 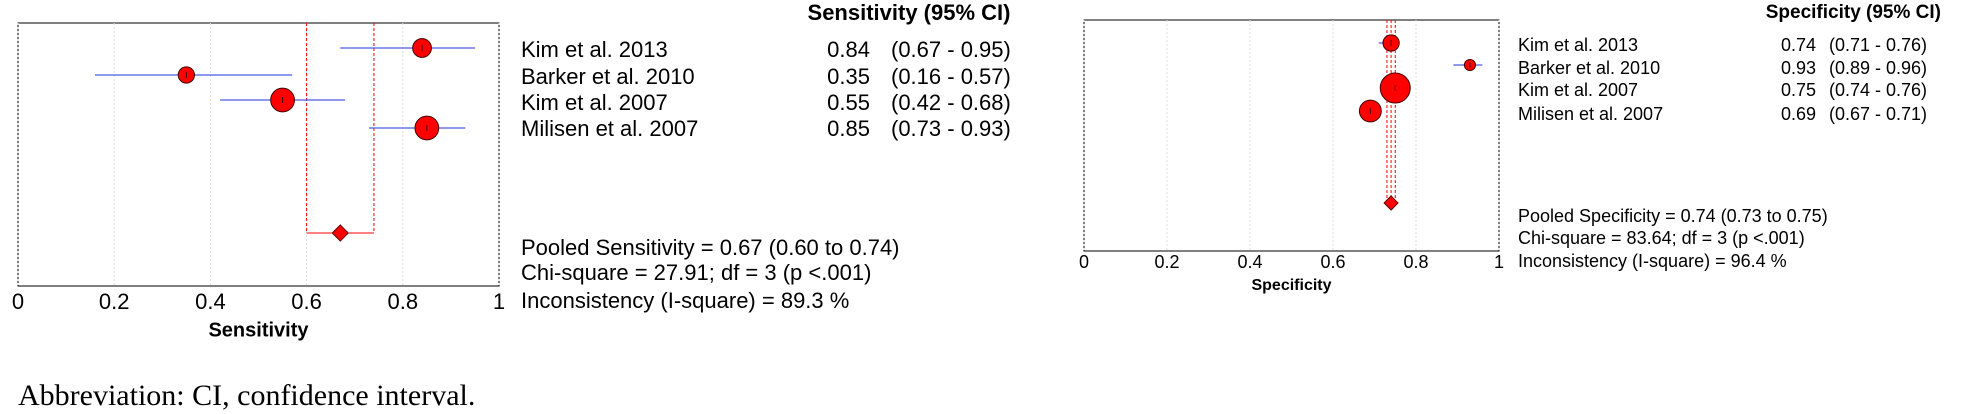 What do you see at coordinates (951, 76) in the screenshot?
I see `ci-label: (0.16 - 0.57)` at bounding box center [951, 76].